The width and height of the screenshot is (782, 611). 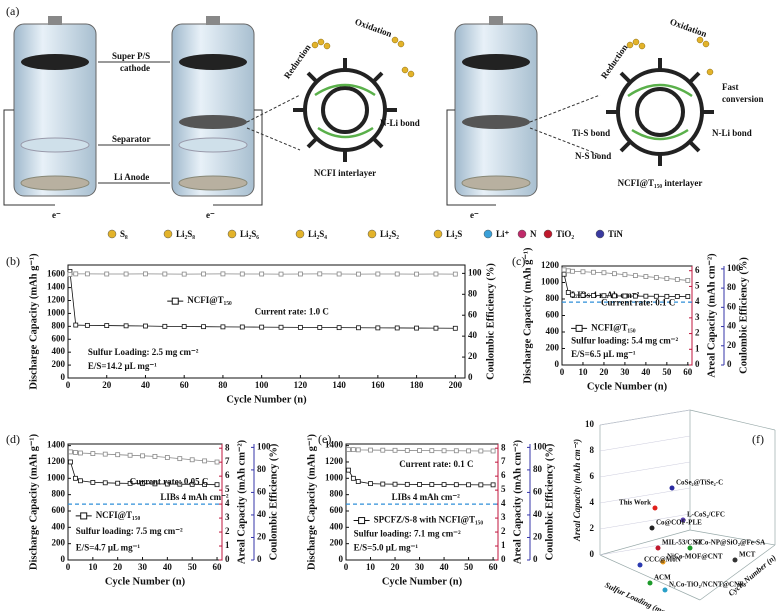 What do you see at coordinates (503, 531) in the screenshot?
I see `y2-tick-label: 2` at bounding box center [503, 531].